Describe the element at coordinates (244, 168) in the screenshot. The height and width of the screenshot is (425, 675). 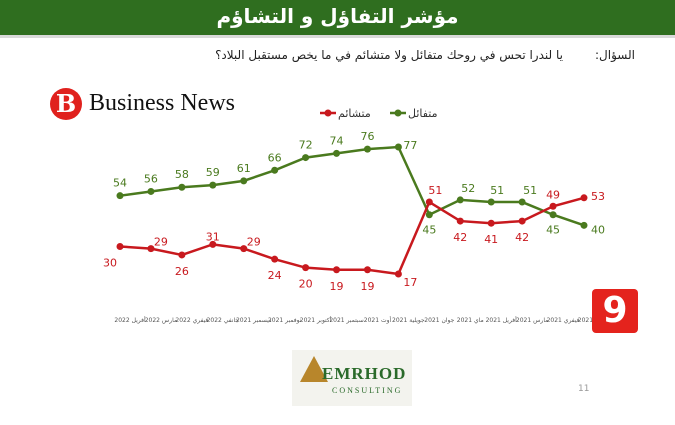
I see `data-label: 61` at that location.